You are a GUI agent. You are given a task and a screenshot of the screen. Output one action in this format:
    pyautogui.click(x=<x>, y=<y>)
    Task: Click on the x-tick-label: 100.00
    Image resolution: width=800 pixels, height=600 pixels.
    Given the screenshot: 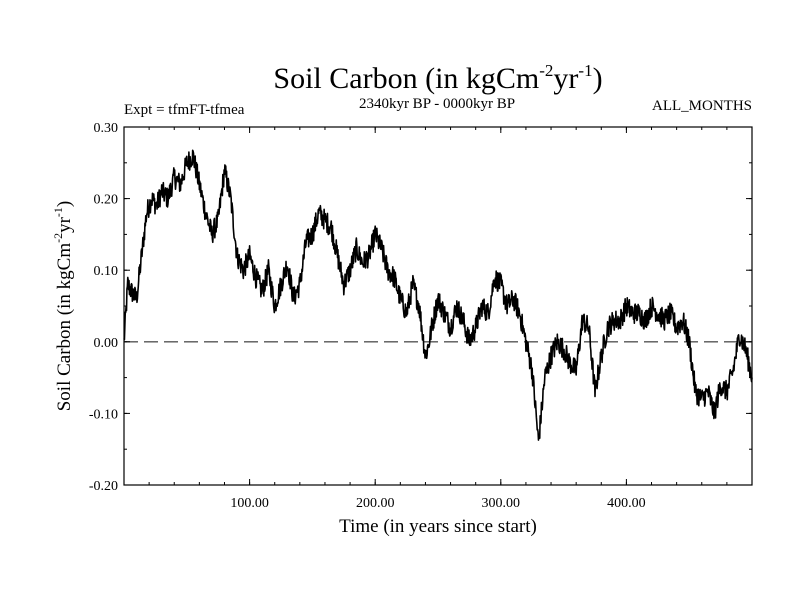 What is the action you would take?
    pyautogui.click(x=249, y=503)
    